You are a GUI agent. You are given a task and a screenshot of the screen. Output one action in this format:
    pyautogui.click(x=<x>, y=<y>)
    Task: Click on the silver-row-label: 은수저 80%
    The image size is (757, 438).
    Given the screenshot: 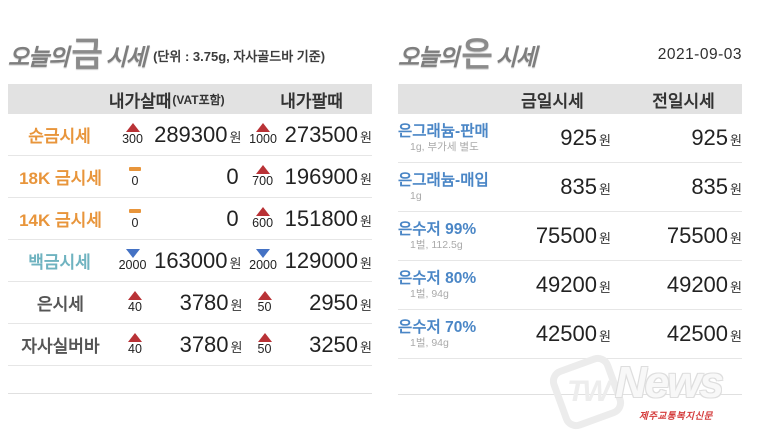 What is the action you would take?
    pyautogui.click(x=437, y=279)
    